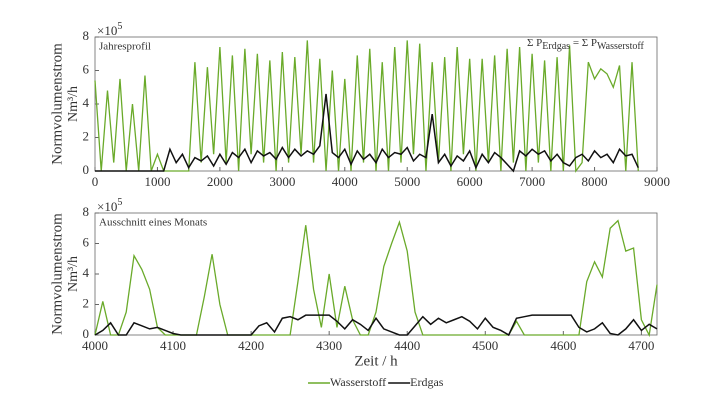  What do you see at coordinates (534, 43) in the screenshot?
I see `formula-part: Σ P` at bounding box center [534, 43].